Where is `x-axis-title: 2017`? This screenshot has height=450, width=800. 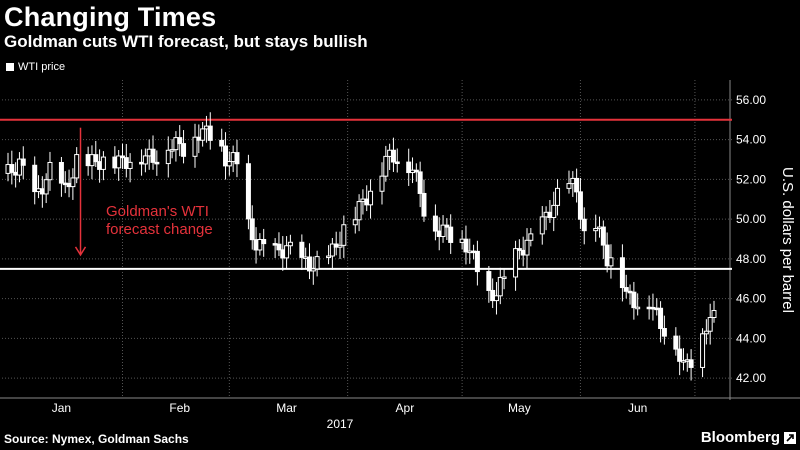
x-axis-title: 2017 is located at coordinates (340, 424).